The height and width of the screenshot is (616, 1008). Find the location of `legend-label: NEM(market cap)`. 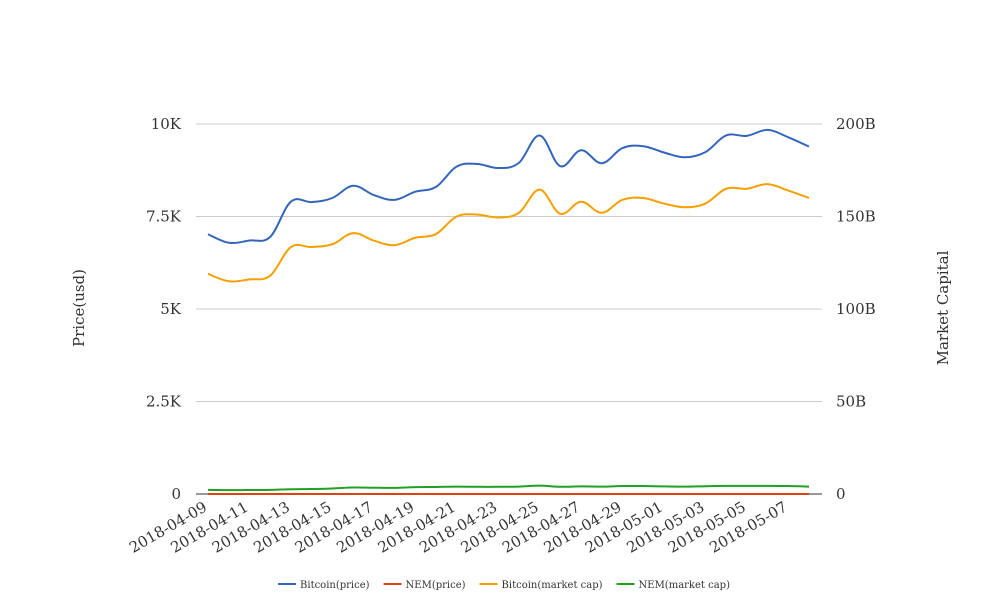

legend-label: NEM(market cap) is located at coordinates (685, 585).